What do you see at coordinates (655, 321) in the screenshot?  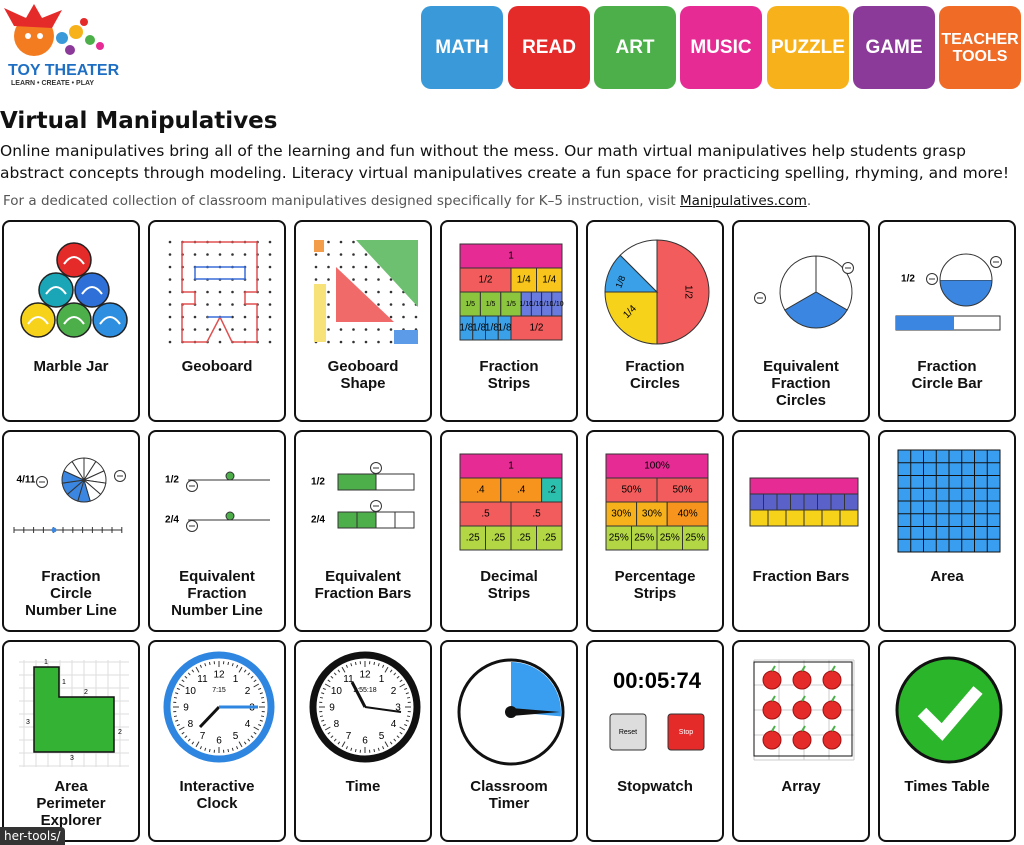 I see `card: 1/2 1/4 1/8 Fraction Circles` at bounding box center [655, 321].